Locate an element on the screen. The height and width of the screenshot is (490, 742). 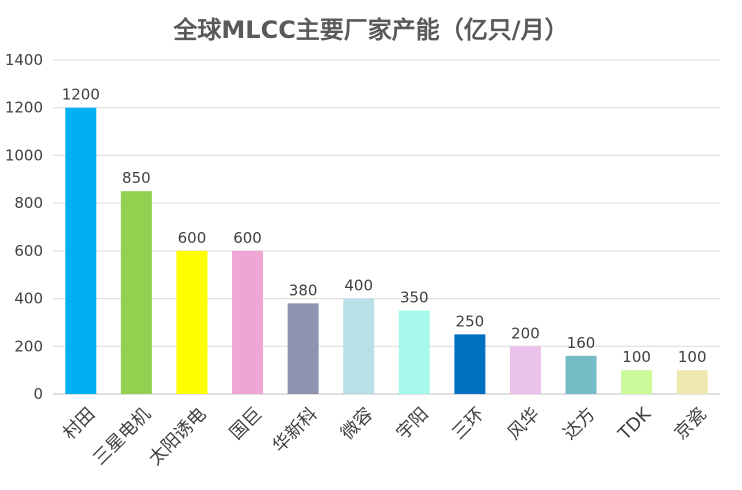
y-tick-label: 1200 is located at coordinates (24, 108).